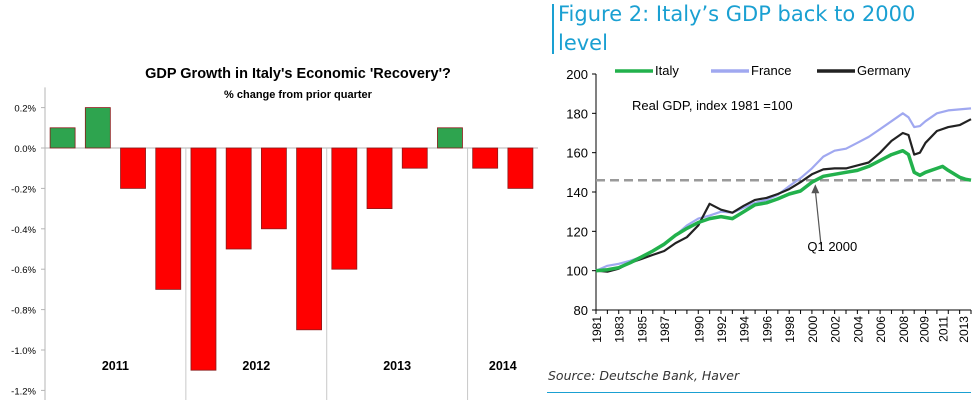  I want to click on legend-label-france: France, so click(771, 70).